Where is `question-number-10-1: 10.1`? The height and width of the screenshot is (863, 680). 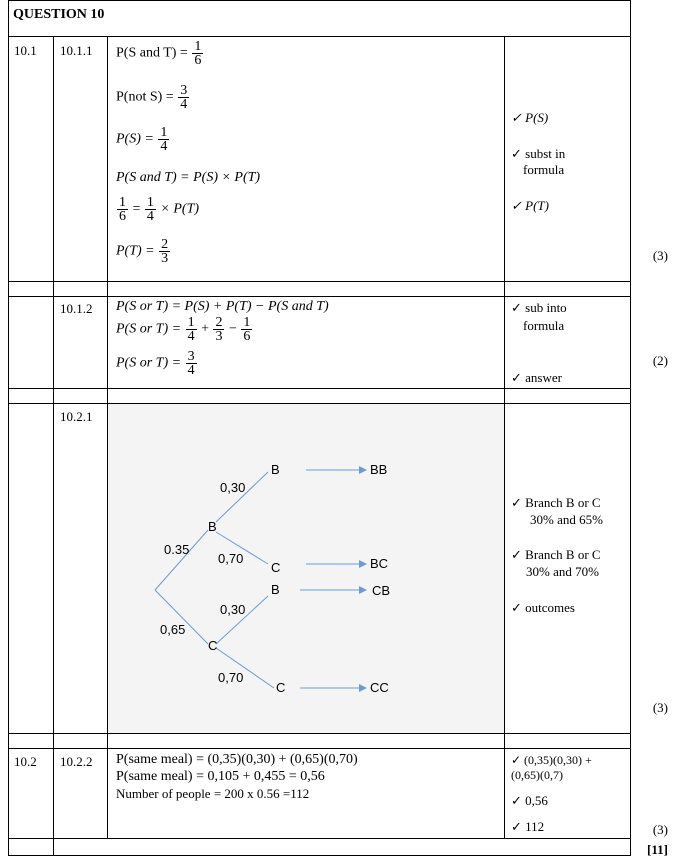 question-number-10-1: 10.1 is located at coordinates (25, 50).